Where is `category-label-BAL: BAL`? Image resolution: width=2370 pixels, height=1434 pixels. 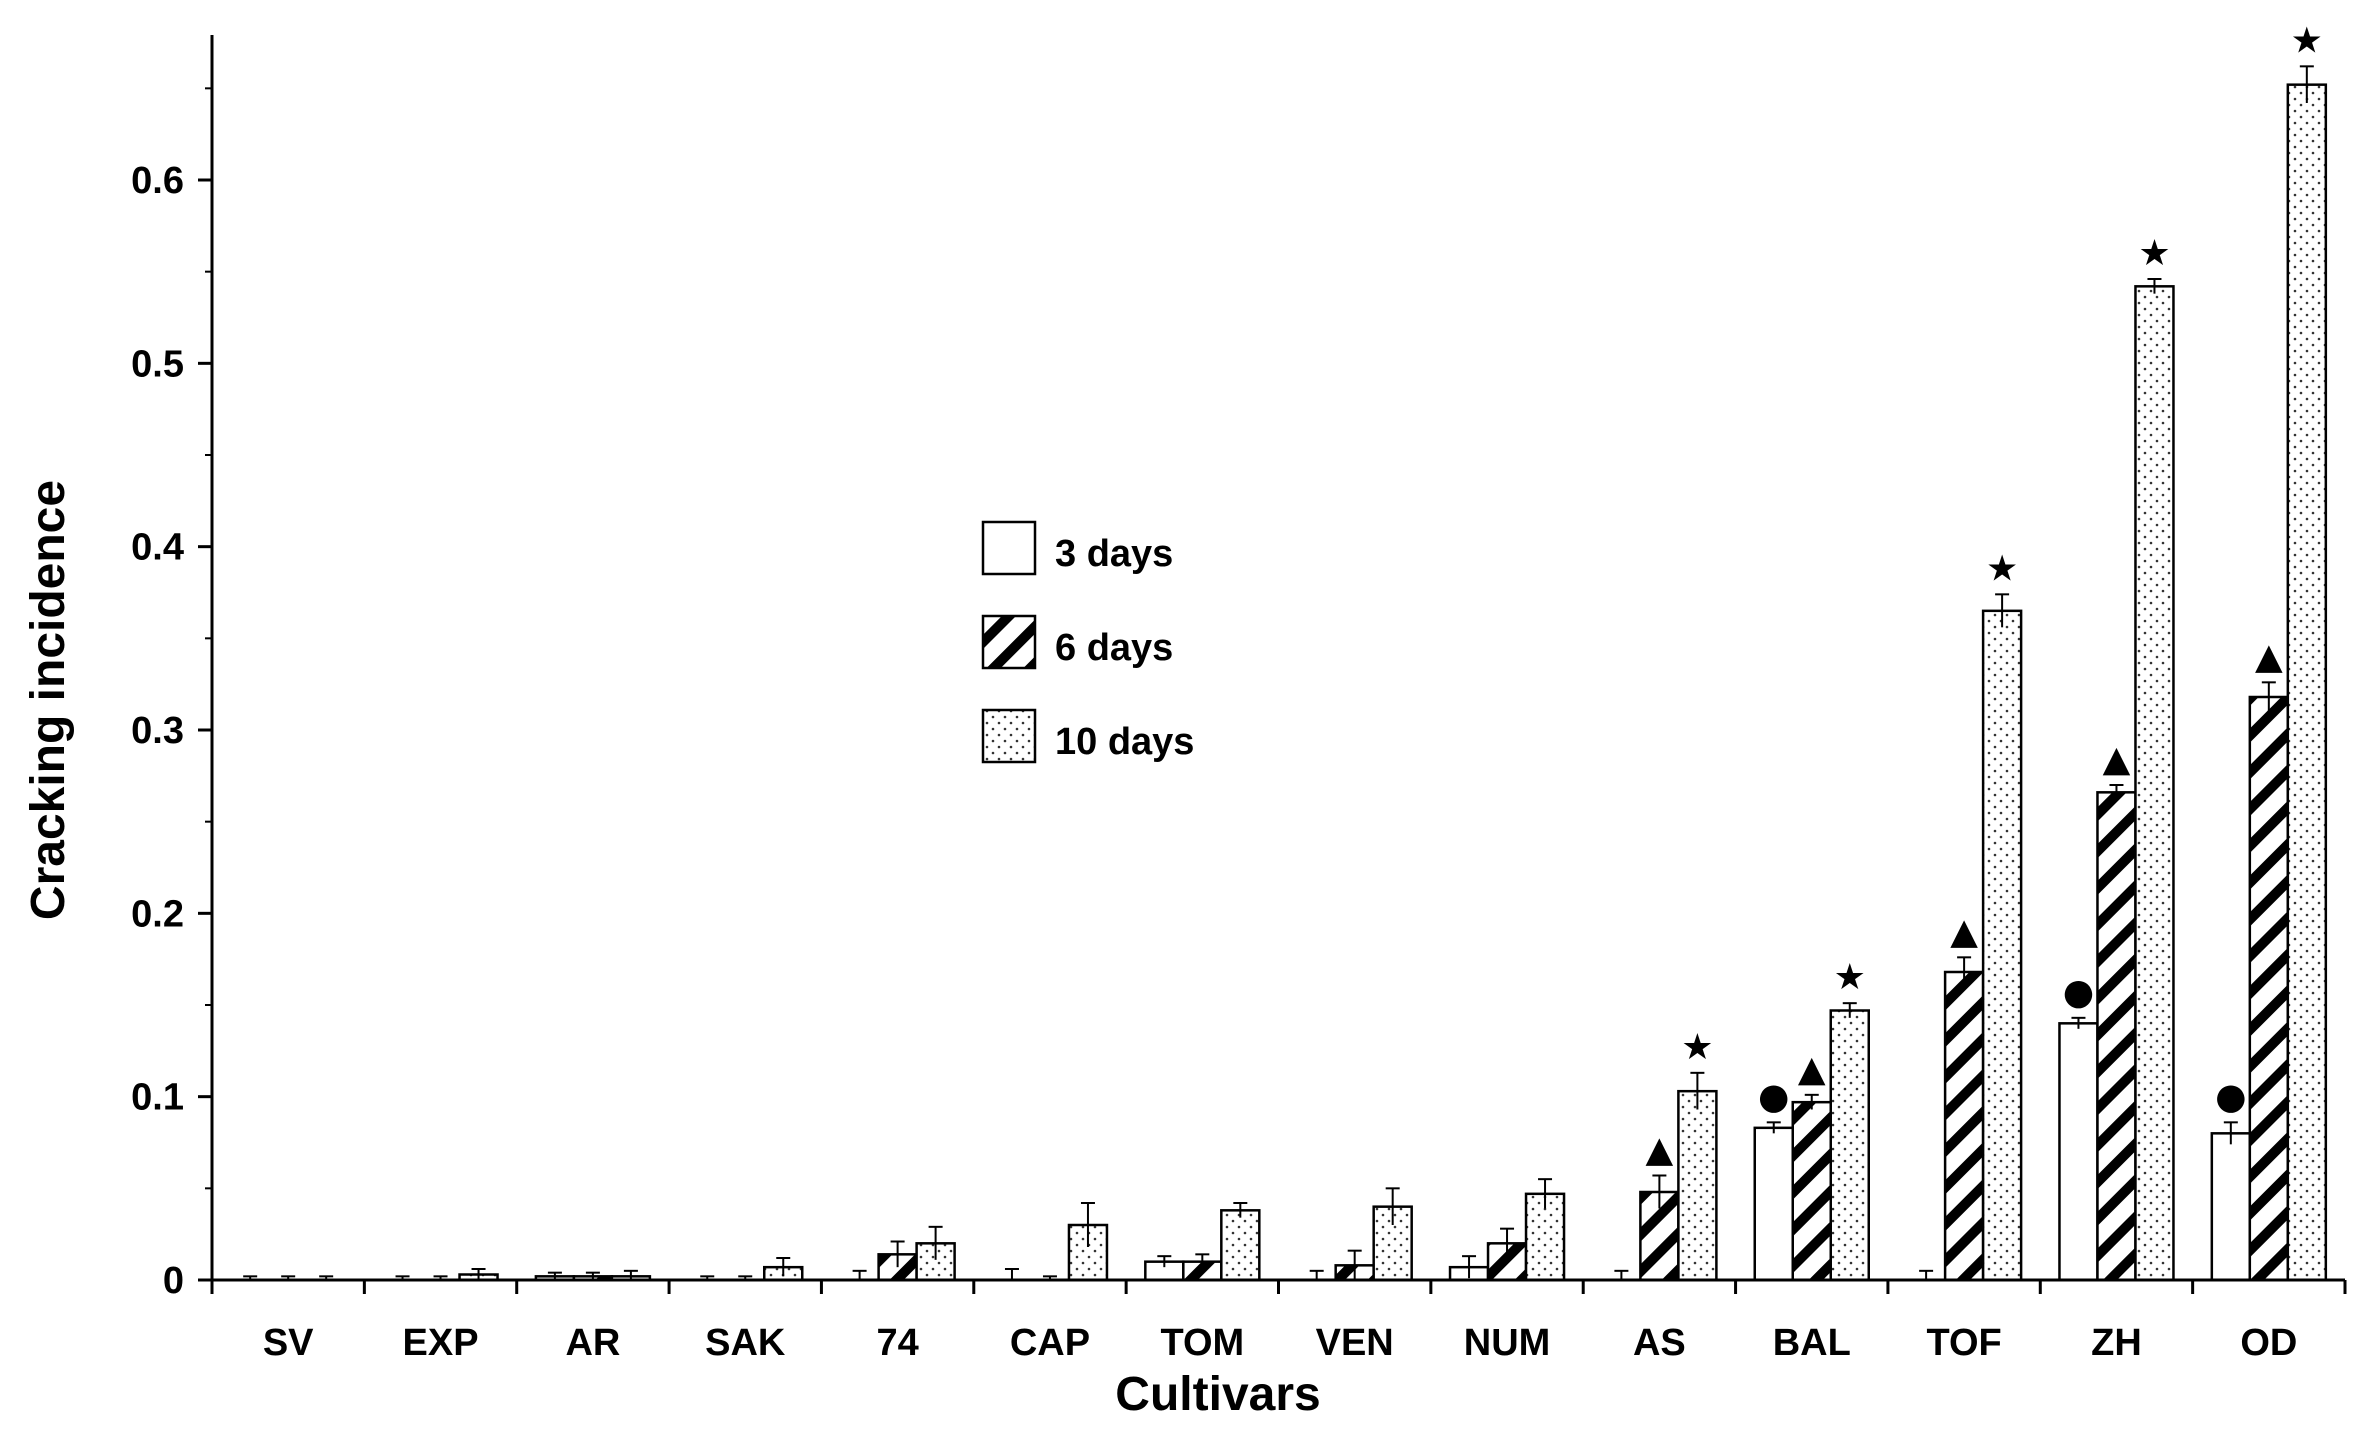 category-label-BAL: BAL is located at coordinates (1812, 1343).